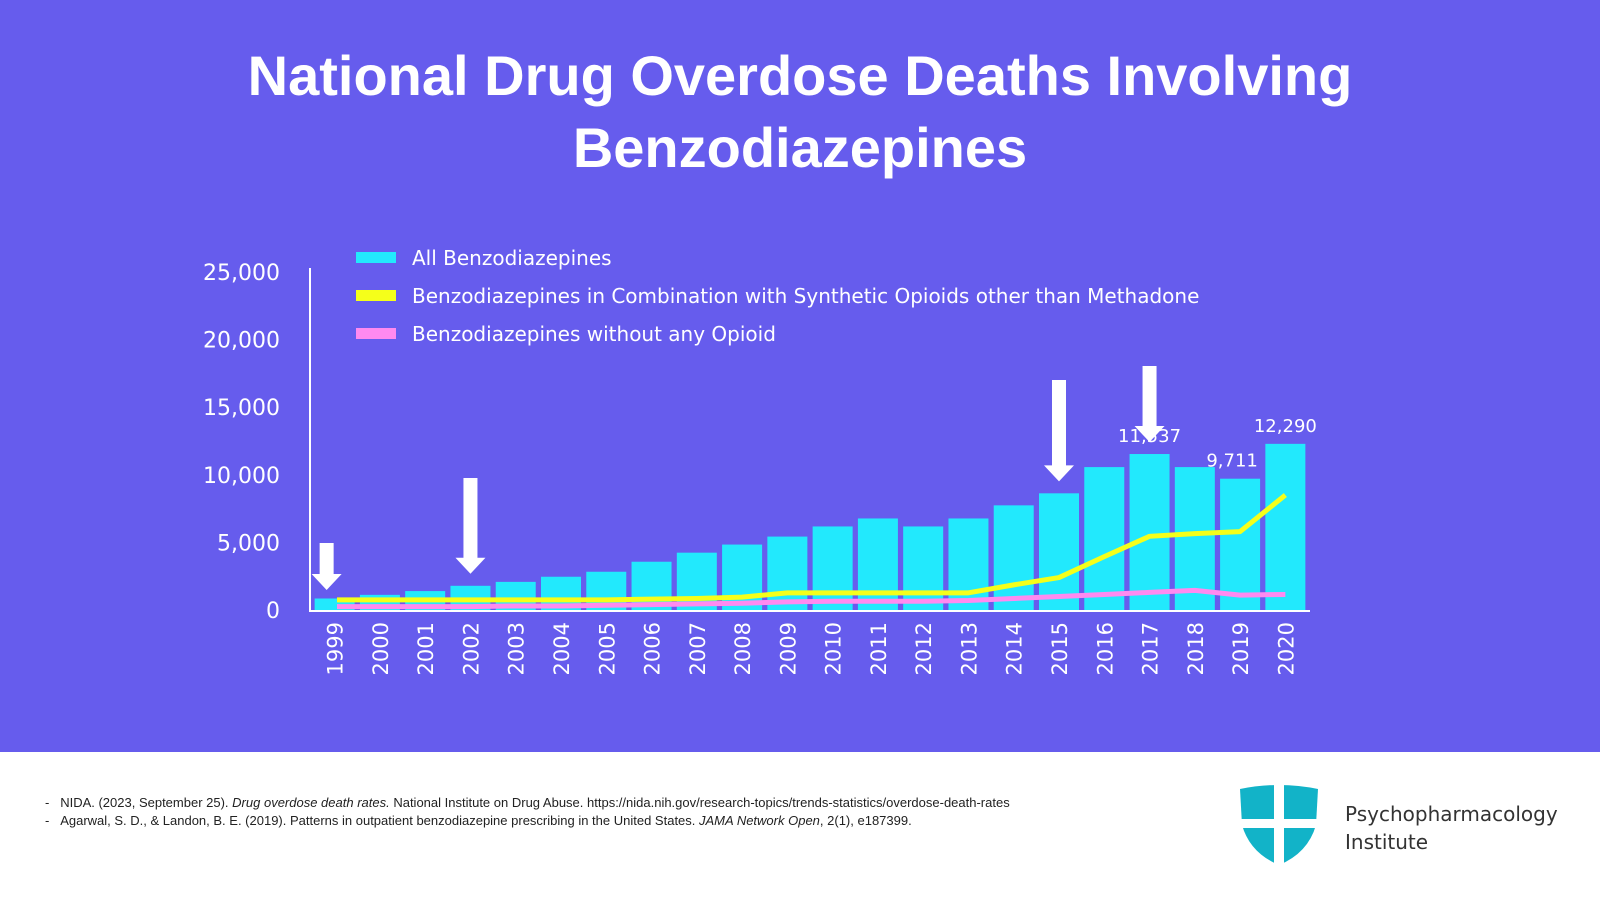 This screenshot has width=1600, height=899. What do you see at coordinates (743, 648) in the screenshot?
I see `x-tick-label: 2008` at bounding box center [743, 648].